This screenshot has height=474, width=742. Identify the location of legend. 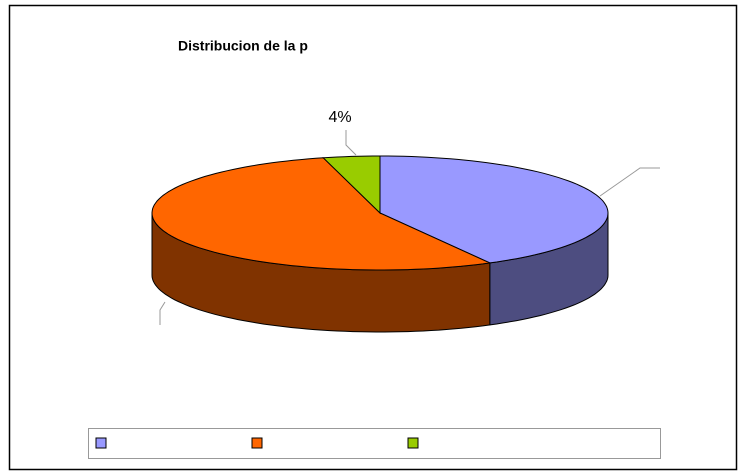
(374, 443).